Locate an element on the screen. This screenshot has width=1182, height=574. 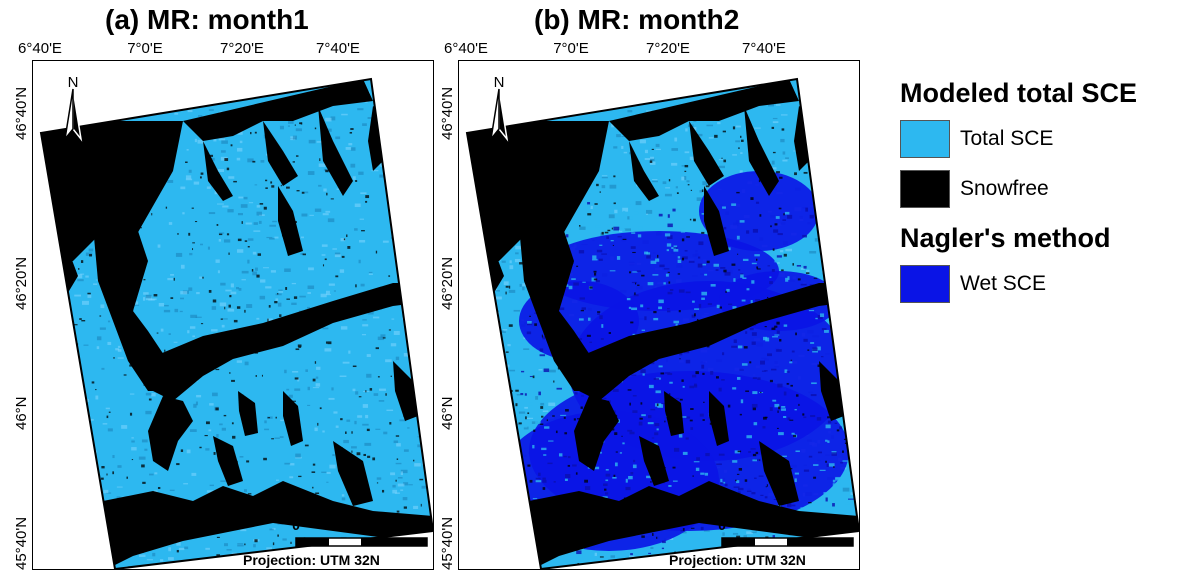
north-label: N is located at coordinates (499, 82).